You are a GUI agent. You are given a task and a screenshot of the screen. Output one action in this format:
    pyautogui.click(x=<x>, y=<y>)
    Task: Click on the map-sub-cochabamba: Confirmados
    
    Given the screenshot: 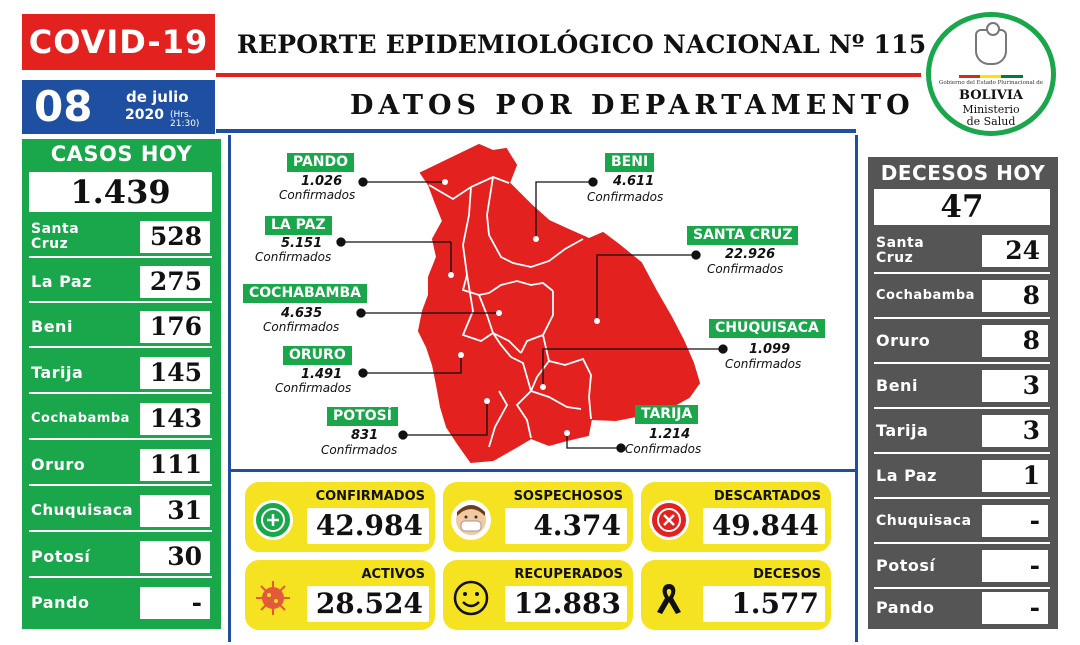 What is the action you would take?
    pyautogui.click(x=301, y=327)
    